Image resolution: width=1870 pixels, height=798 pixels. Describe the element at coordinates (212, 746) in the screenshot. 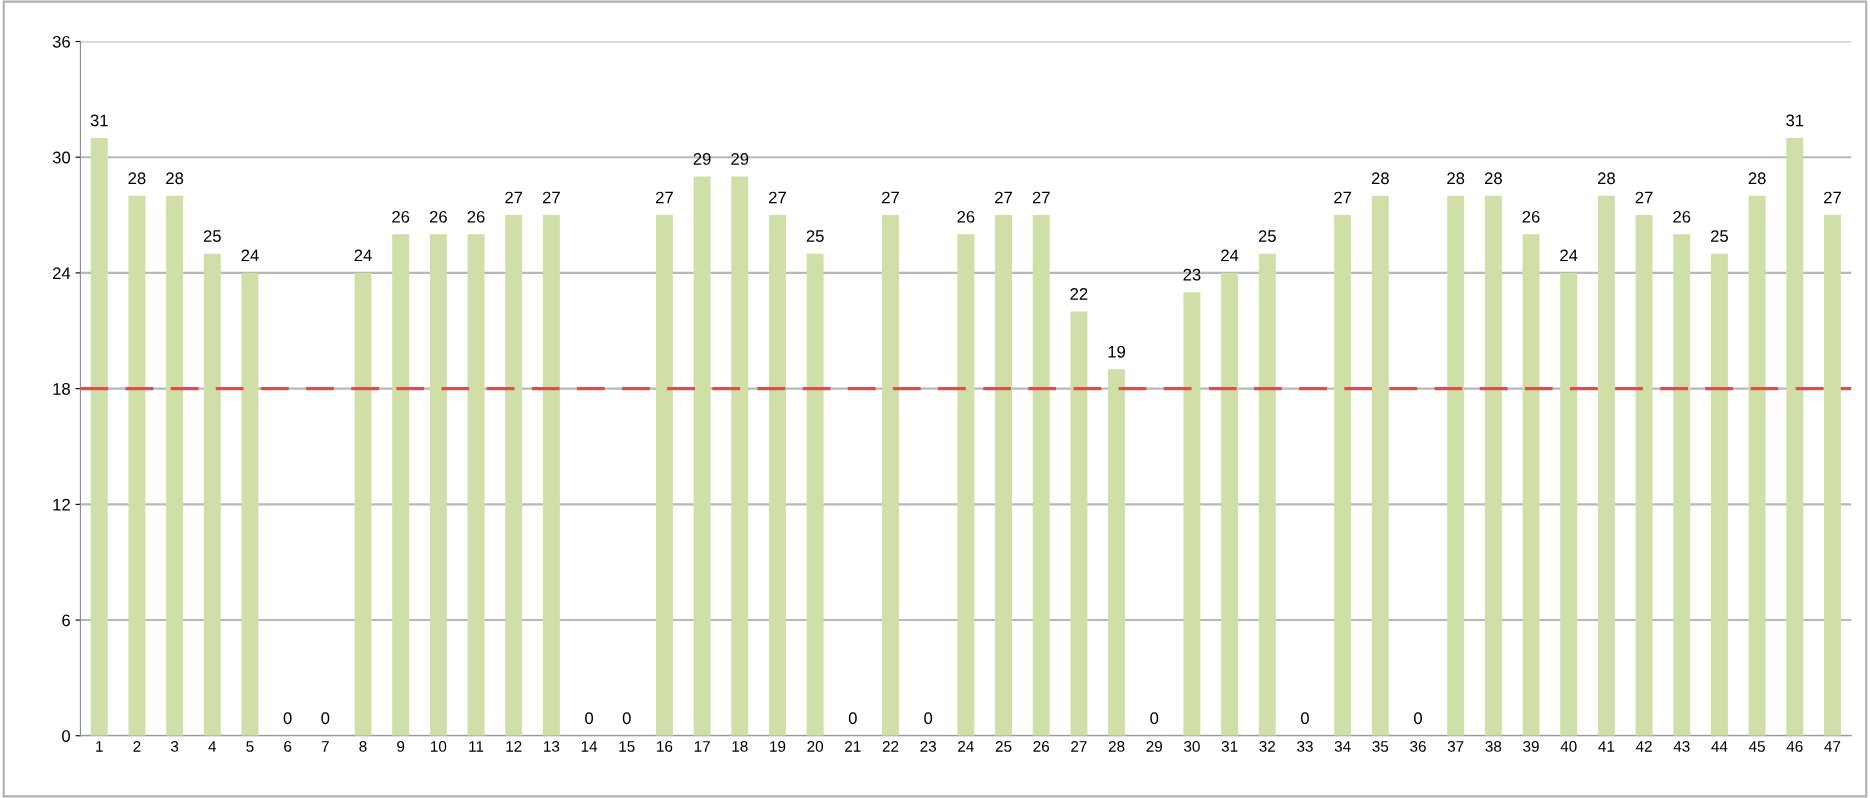

I see `x-tick-label: 4` at that location.